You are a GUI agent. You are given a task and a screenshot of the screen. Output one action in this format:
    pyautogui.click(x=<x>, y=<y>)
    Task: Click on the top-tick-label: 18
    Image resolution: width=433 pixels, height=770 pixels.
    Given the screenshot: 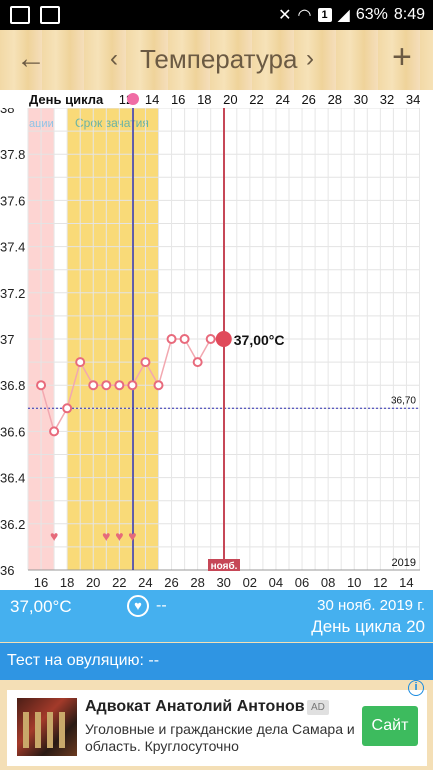 What is the action you would take?
    pyautogui.click(x=204, y=99)
    